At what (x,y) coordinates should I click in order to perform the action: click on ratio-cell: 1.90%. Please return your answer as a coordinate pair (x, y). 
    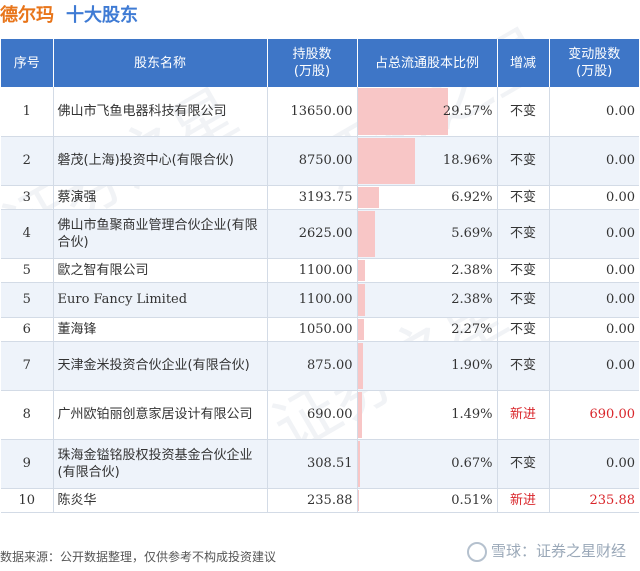
    Looking at the image, I should click on (427, 366).